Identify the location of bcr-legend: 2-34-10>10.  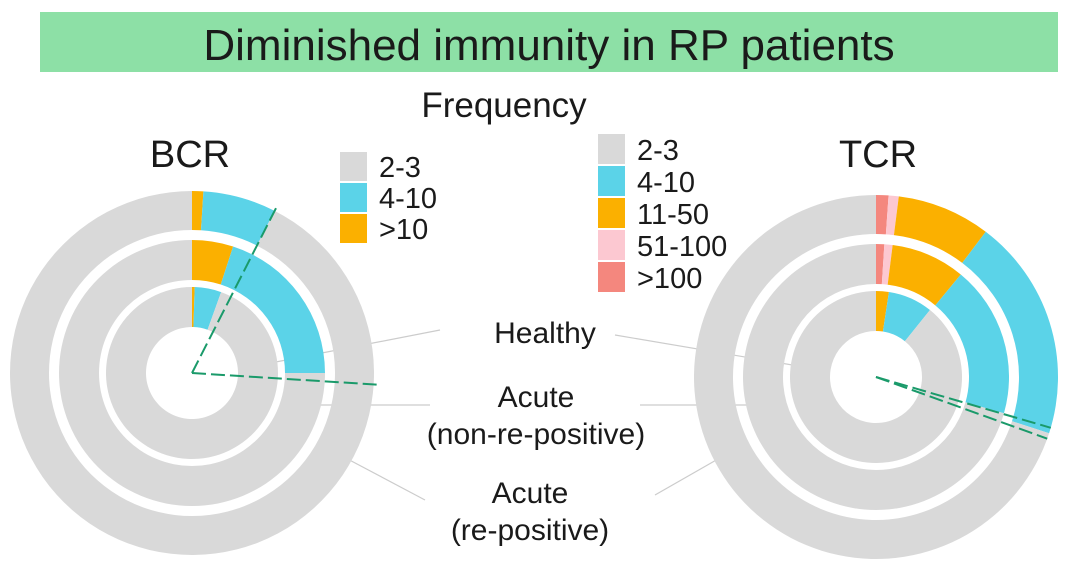
(388, 199).